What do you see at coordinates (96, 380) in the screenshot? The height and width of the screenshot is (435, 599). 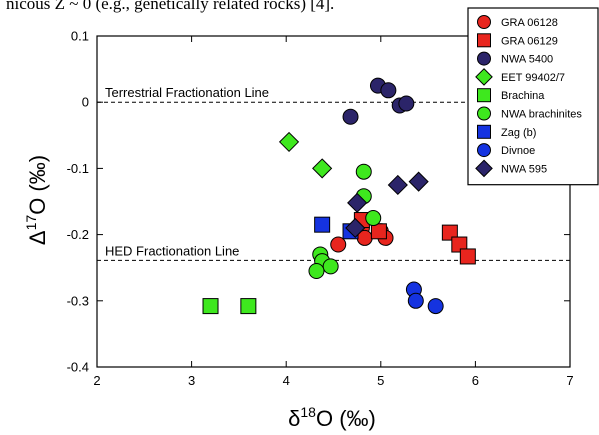 I see `x-tick-label: 2` at bounding box center [96, 380].